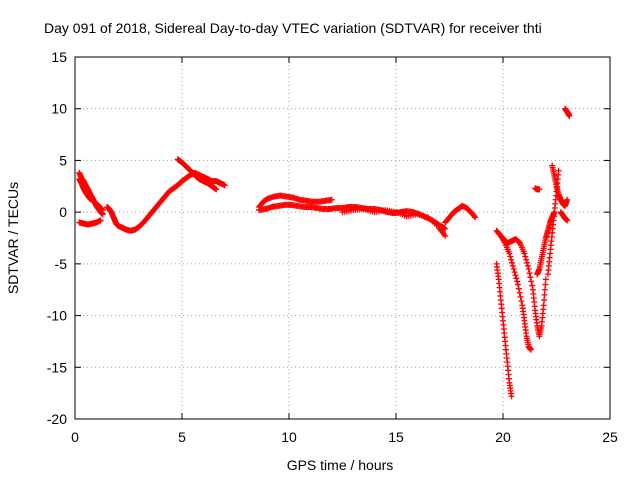 This screenshot has width=640, height=480. I want to click on y-tick-label: 0, so click(63, 212).